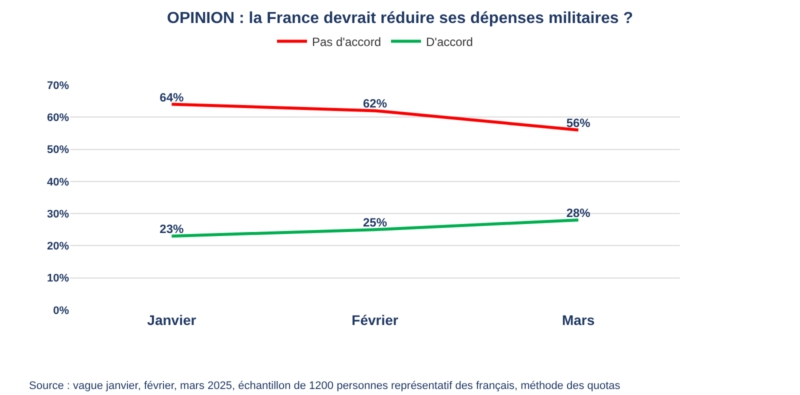 This screenshot has height=395, width=800. What do you see at coordinates (58, 214) in the screenshot?
I see `y-tick-label: 30%` at bounding box center [58, 214].